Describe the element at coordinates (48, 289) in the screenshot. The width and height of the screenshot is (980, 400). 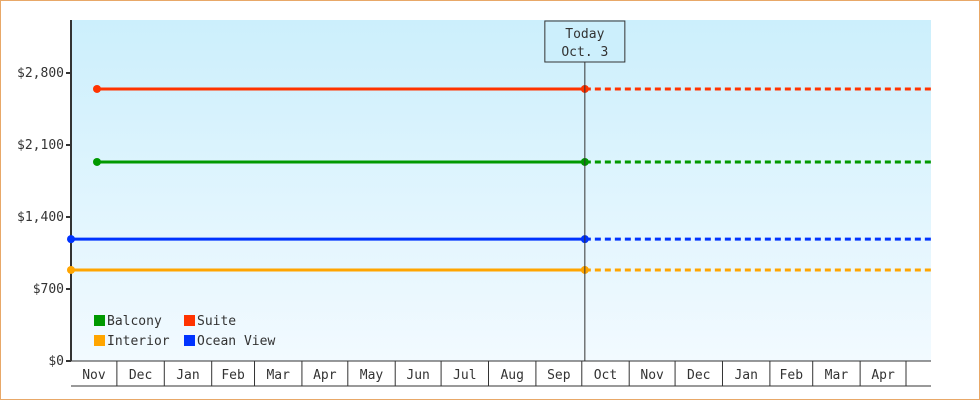
I see `y-tick-label: $700` at that location.